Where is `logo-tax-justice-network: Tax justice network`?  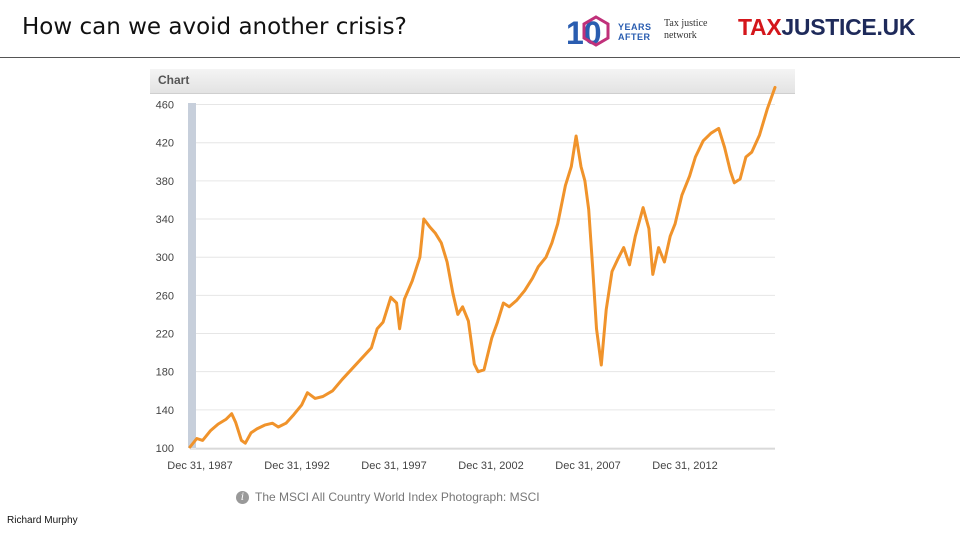 logo-tax-justice-network: Tax justice network is located at coordinates (691, 31).